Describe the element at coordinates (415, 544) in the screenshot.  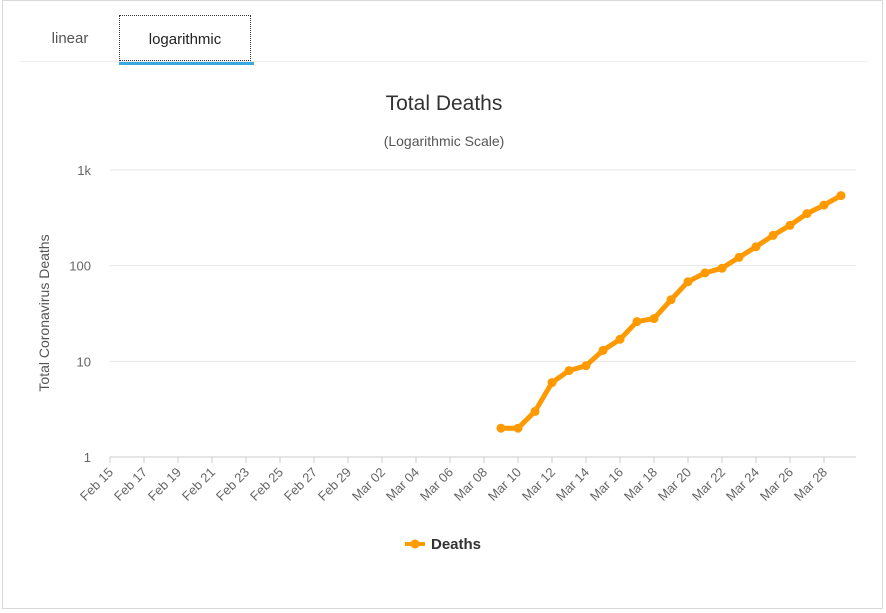
I see `legend-swatch-marker` at that location.